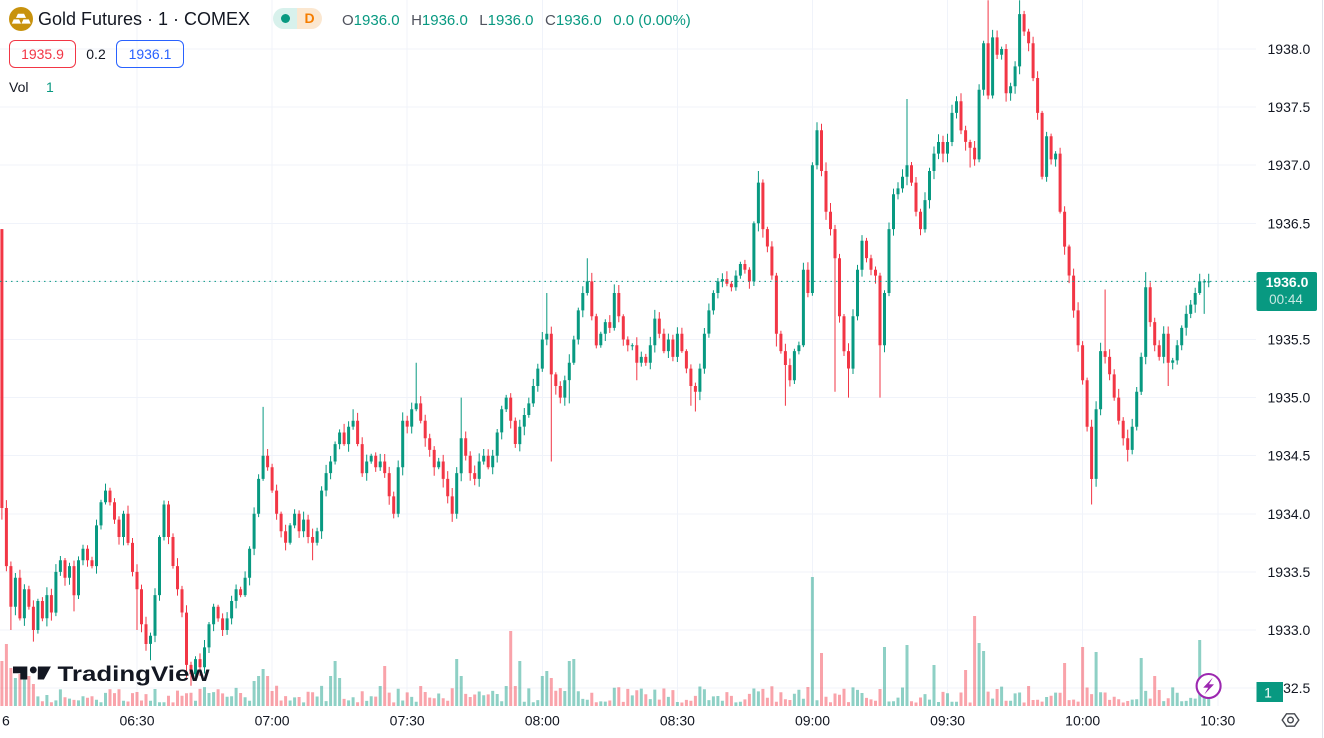 Image resolution: width=1324 pixels, height=738 pixels. What do you see at coordinates (1289, 456) in the screenshot?
I see `svg-text: 1934.5` at bounding box center [1289, 456].